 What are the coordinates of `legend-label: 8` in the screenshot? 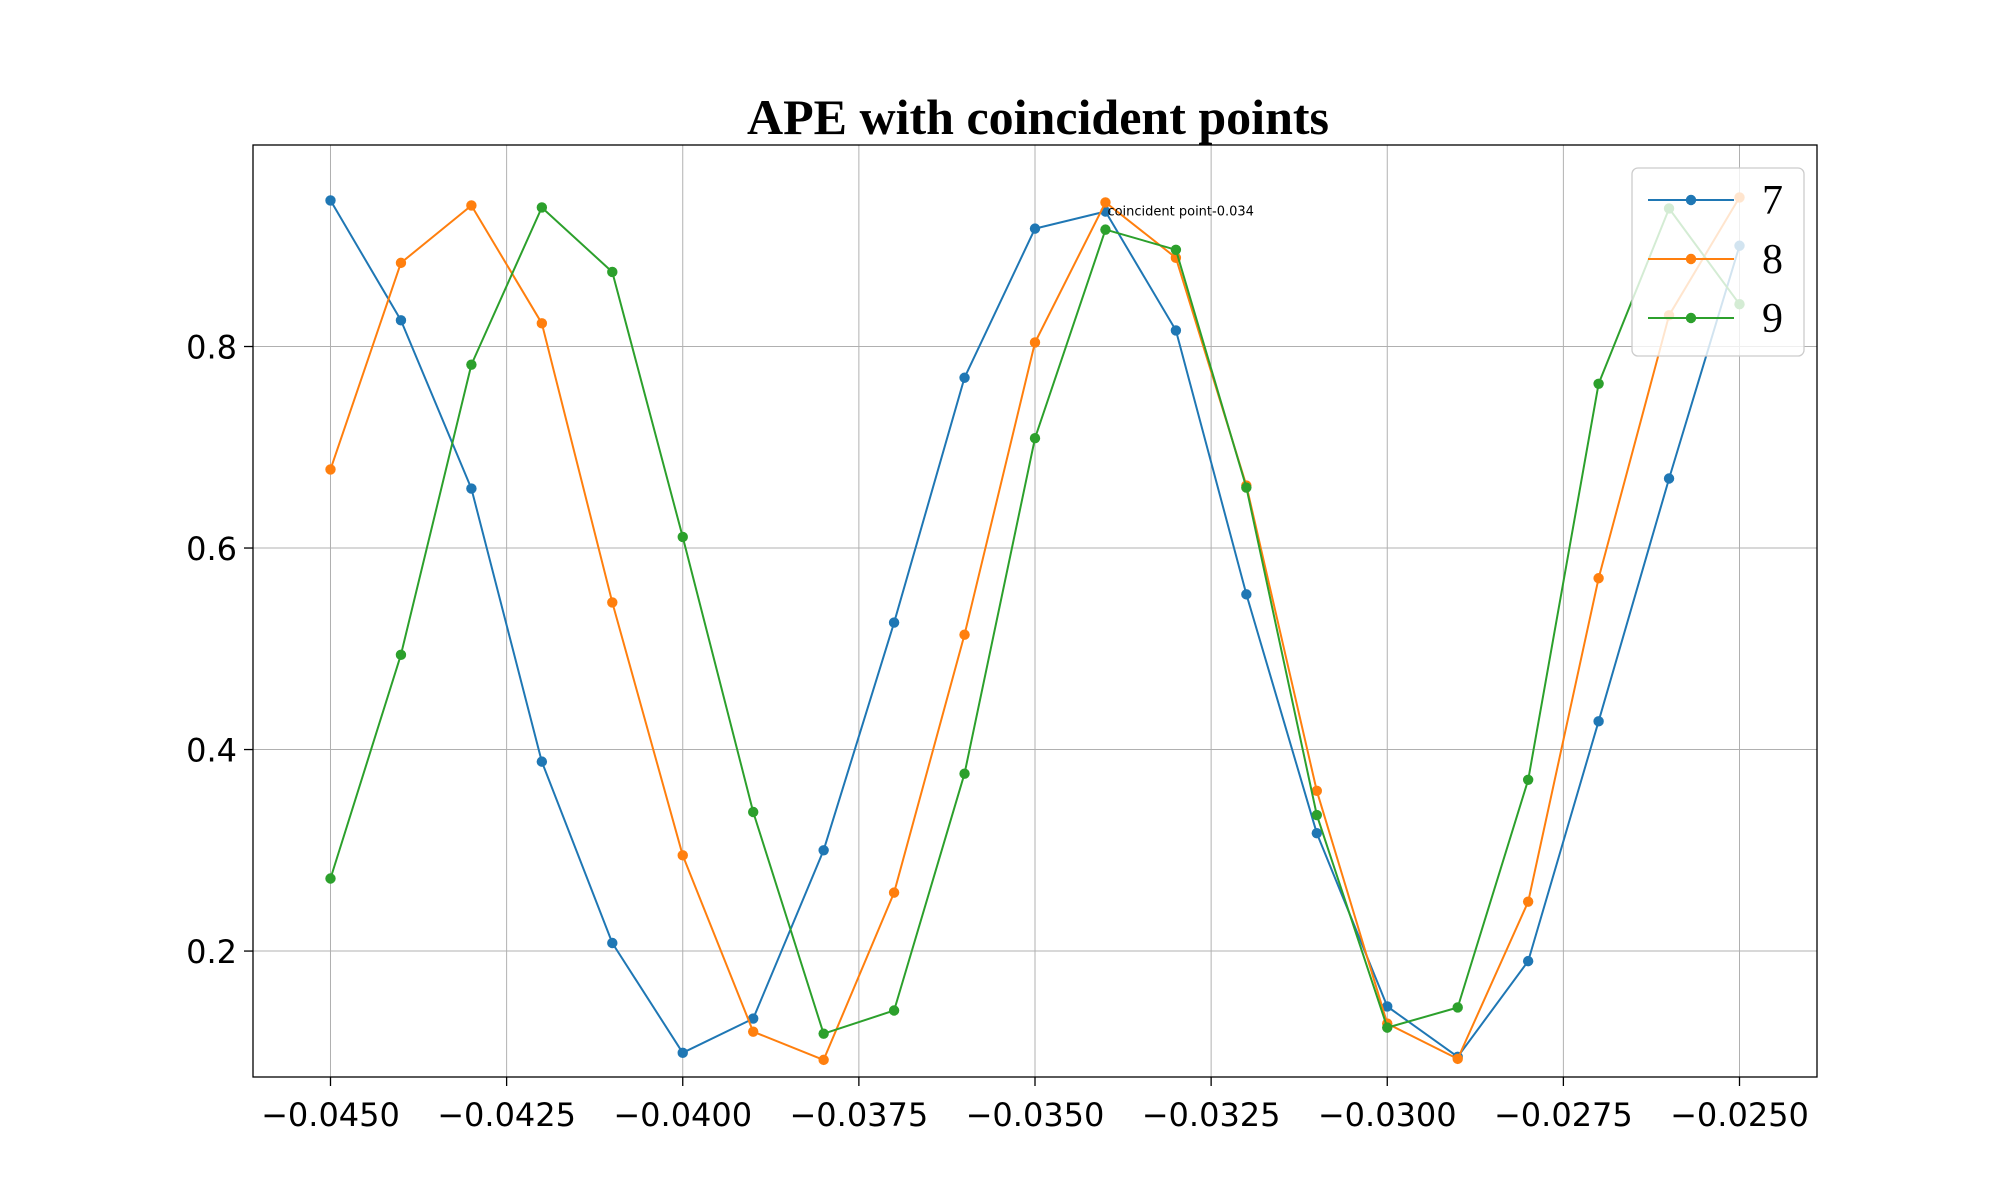 It's located at (1772, 260).